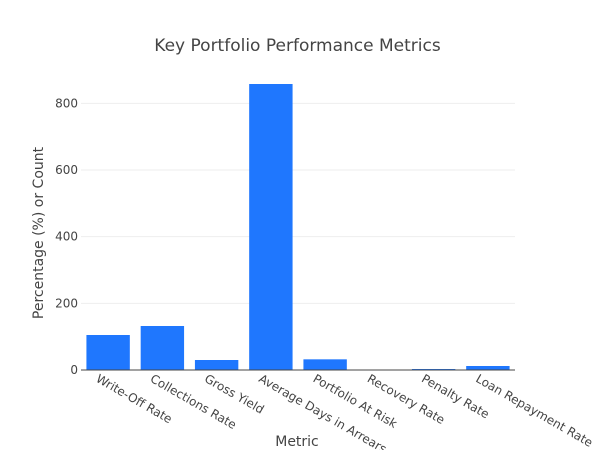  Describe the element at coordinates (216, 365) in the screenshot. I see `bar-gross-yield` at that location.